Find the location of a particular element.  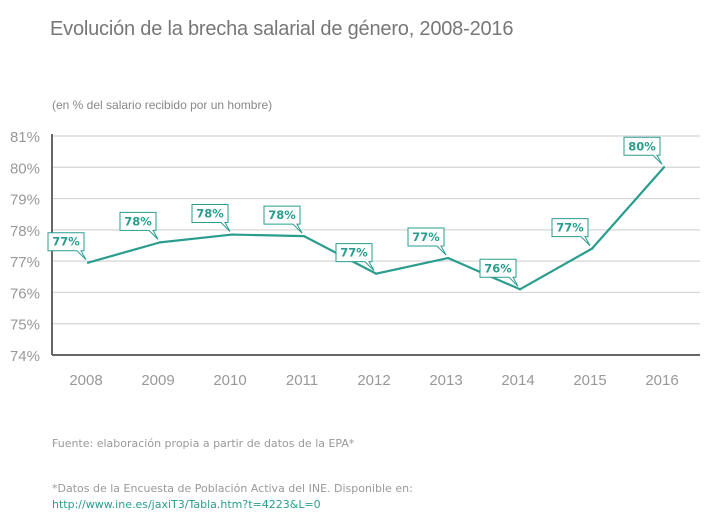

x-tick-label: 2009 is located at coordinates (157, 380).